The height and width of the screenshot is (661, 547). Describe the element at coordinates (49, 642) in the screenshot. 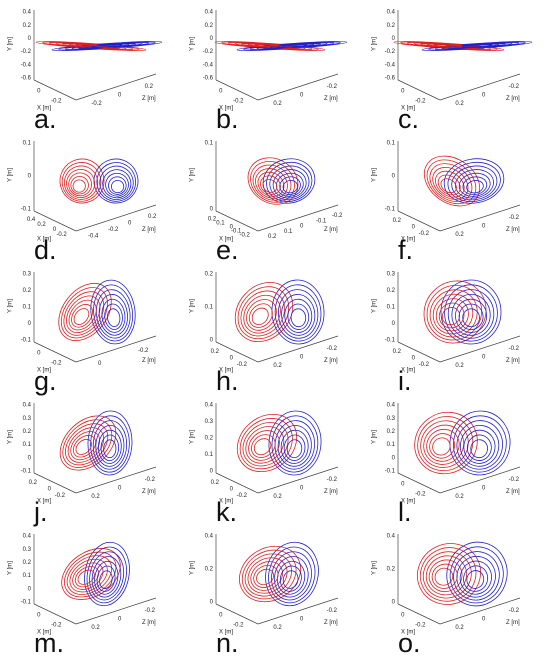

I see `panel-label: m.` at that location.